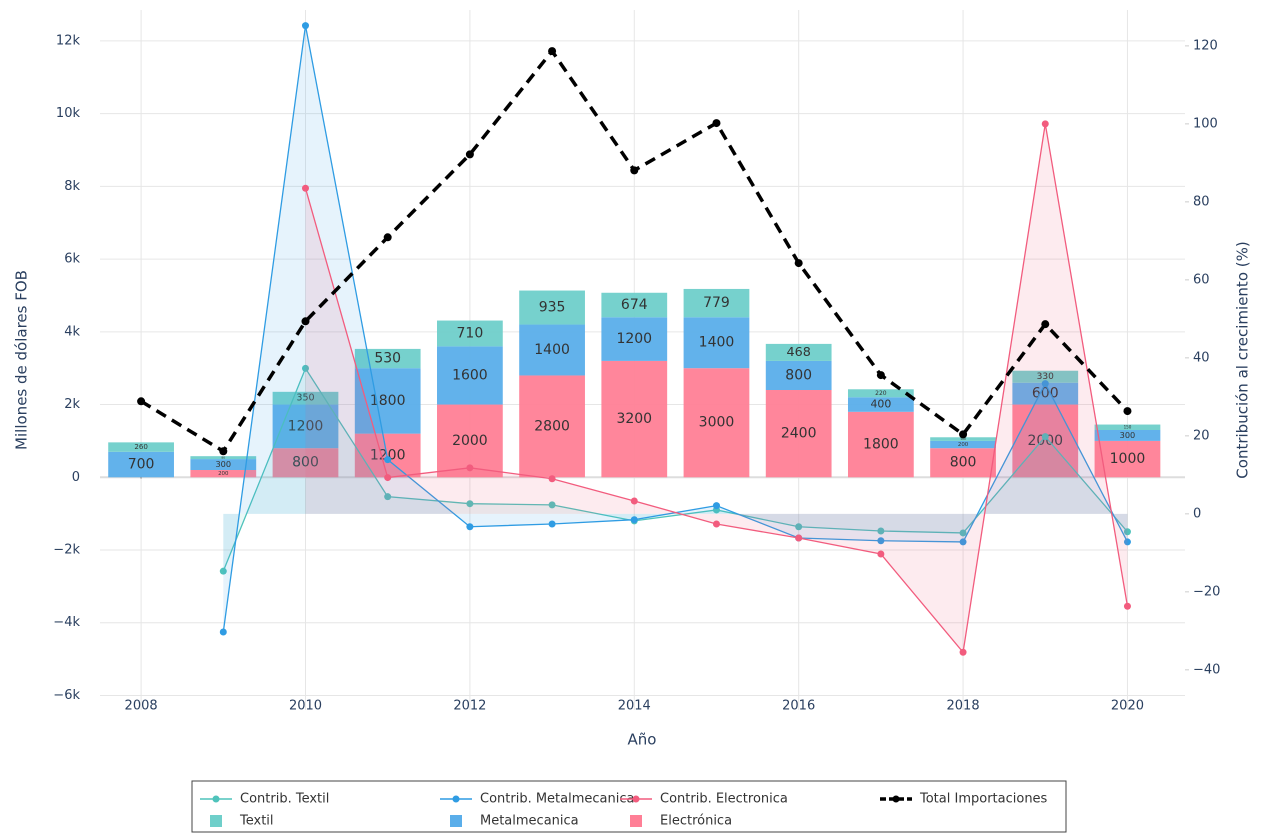 This screenshot has width=1264, height=834. What do you see at coordinates (716, 303) in the screenshot?
I see `bar-label: 779` at bounding box center [716, 303].